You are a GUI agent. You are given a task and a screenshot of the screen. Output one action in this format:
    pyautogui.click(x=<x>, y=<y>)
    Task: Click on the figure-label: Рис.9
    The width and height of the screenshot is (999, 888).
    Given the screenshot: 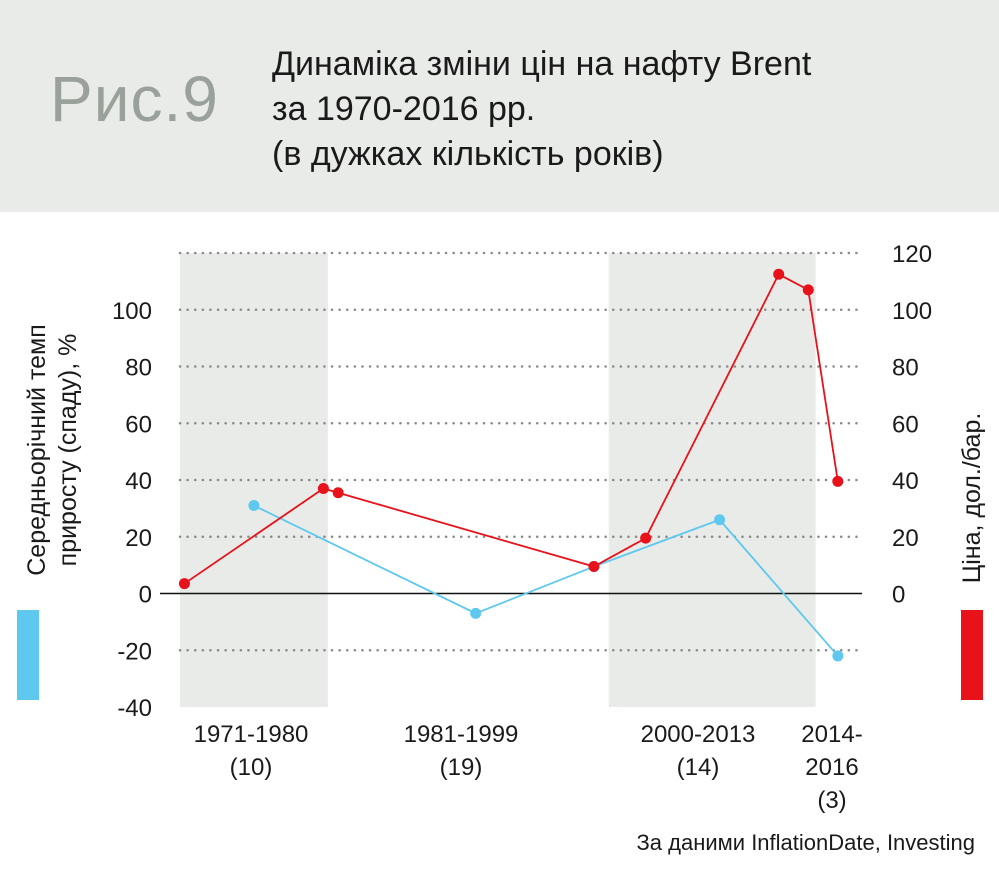 What is the action you would take?
    pyautogui.click(x=134, y=99)
    